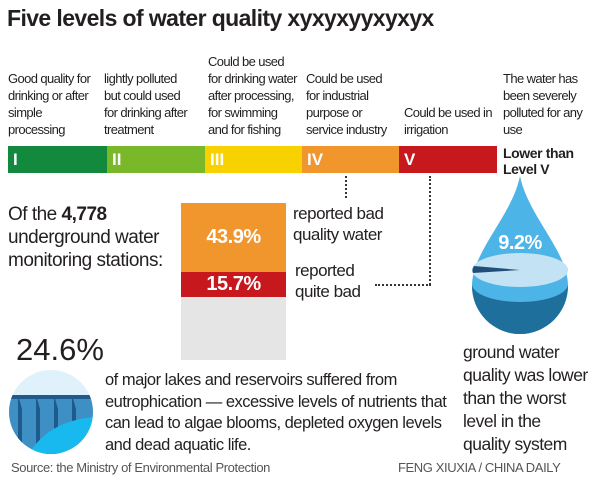 Image resolution: width=600 pixels, height=483 pixels. Describe the element at coordinates (448, 159) in the screenshot. I see `level-5-segment: V` at that location.